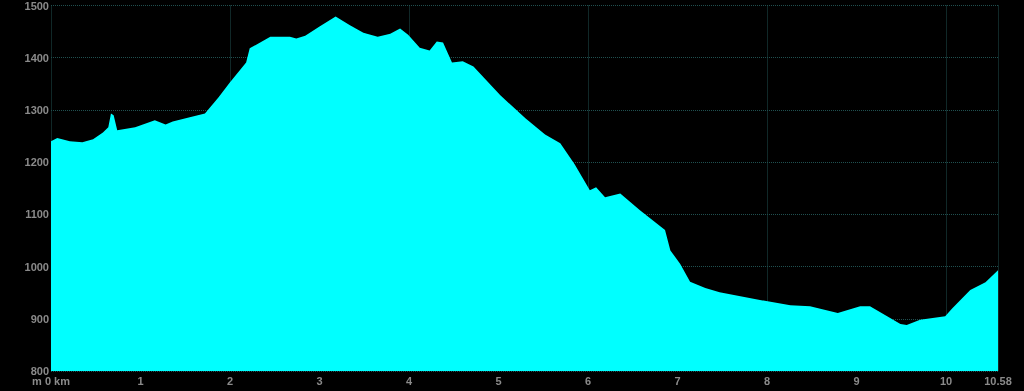 This screenshot has height=391, width=1024. What do you see at coordinates (36, 109) in the screenshot?
I see `y-tick-label: 1300` at bounding box center [36, 109].